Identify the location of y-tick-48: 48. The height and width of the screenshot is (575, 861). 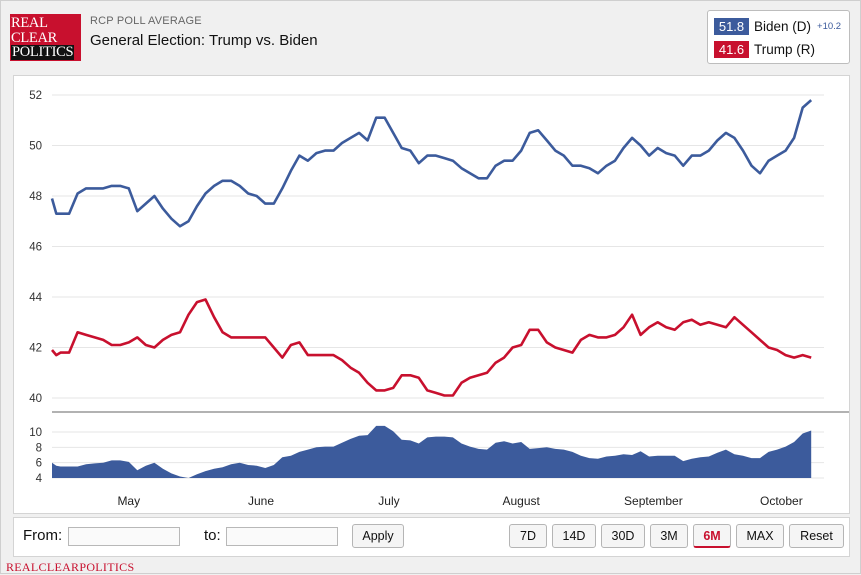
(35, 197).